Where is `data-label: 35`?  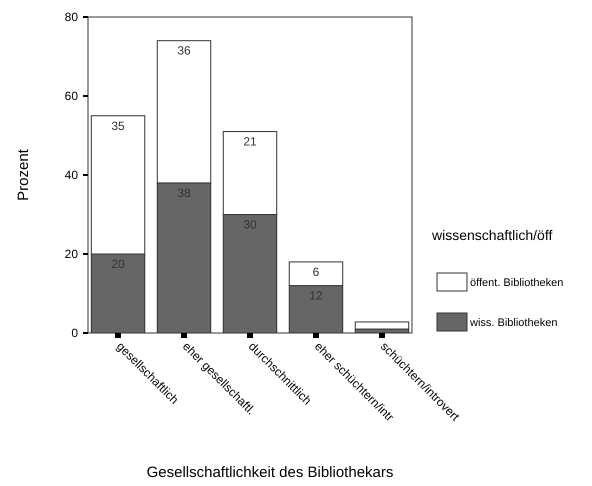 data-label: 35 is located at coordinates (118, 125).